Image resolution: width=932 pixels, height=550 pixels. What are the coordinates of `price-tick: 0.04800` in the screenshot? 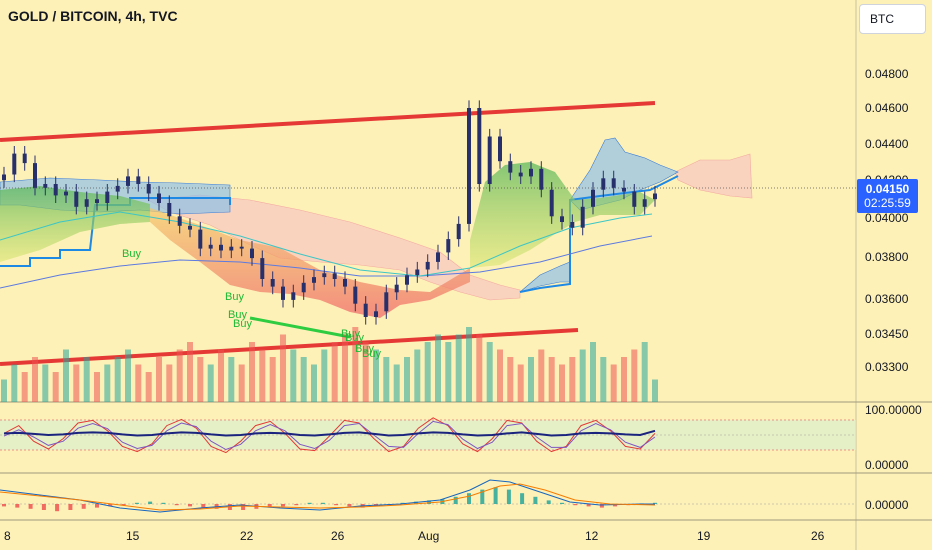 It's located at (887, 74).